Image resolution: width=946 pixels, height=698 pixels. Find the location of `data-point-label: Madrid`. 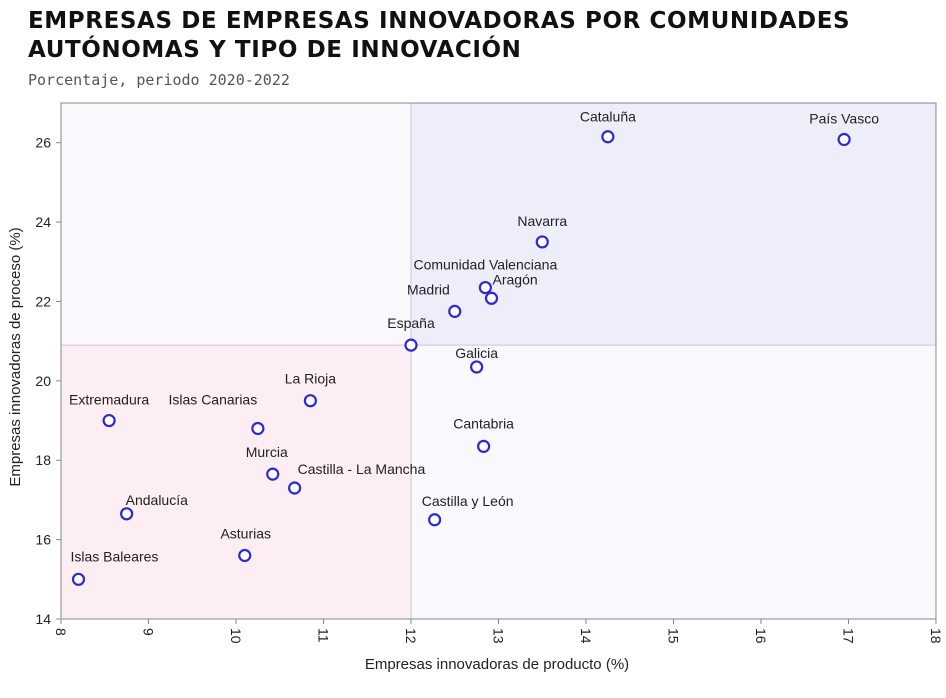

data-point-label: Madrid is located at coordinates (428, 289).